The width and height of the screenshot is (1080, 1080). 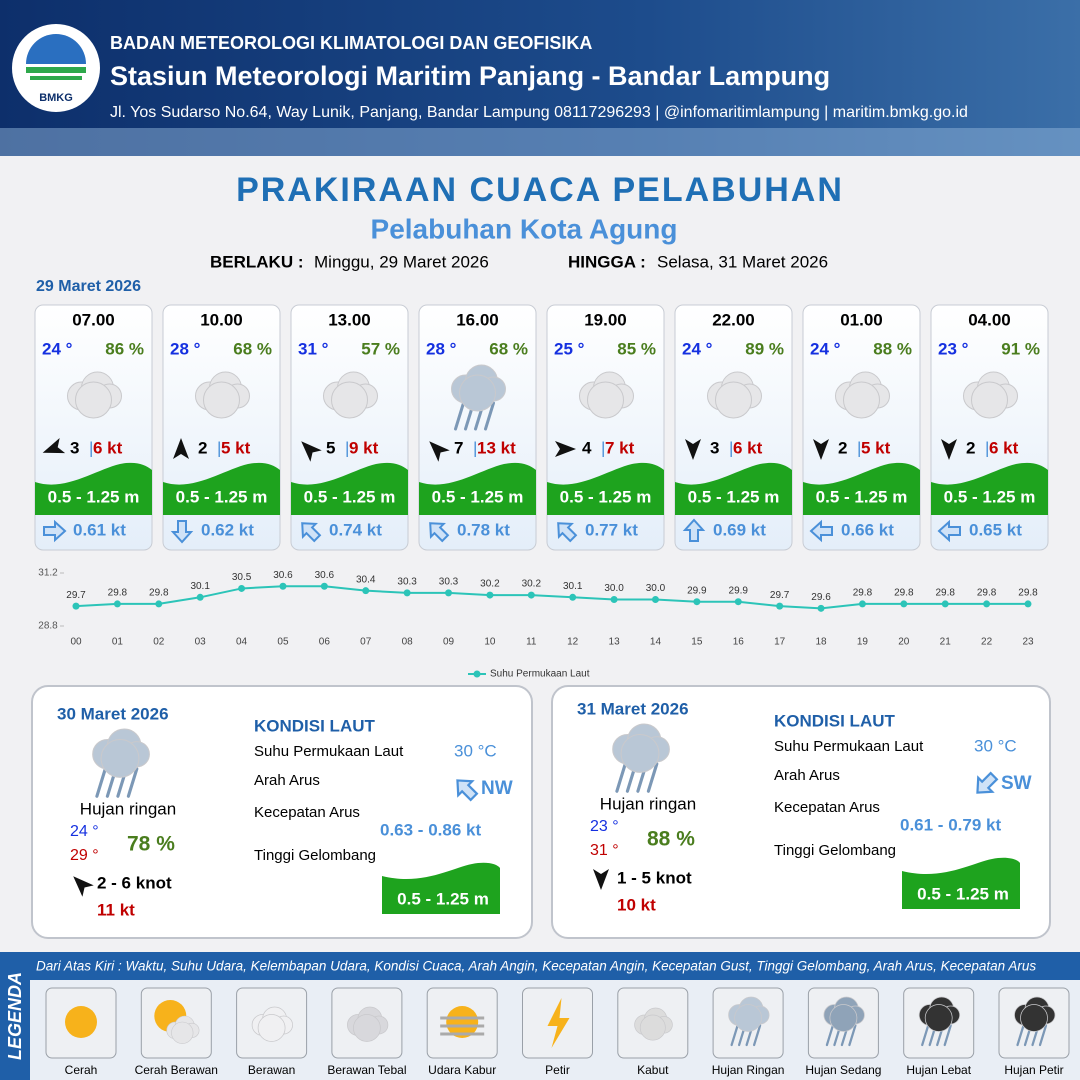 What do you see at coordinates (497, 788) in the screenshot?
I see `dir: NW` at bounding box center [497, 788].